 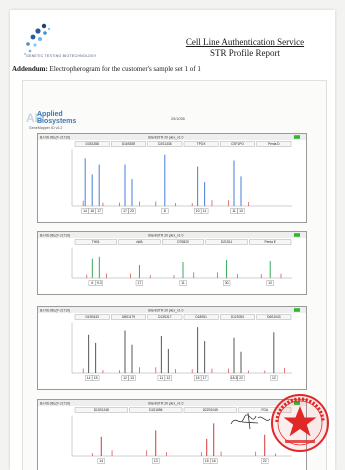 I want to click on marker-label: D3S1358, so click(x=93, y=144).